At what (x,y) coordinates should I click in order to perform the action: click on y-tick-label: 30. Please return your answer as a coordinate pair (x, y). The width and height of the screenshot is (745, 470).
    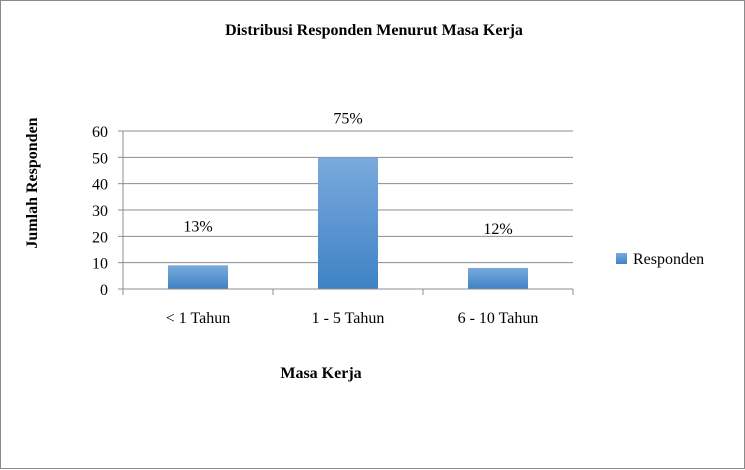
    Looking at the image, I should click on (100, 211).